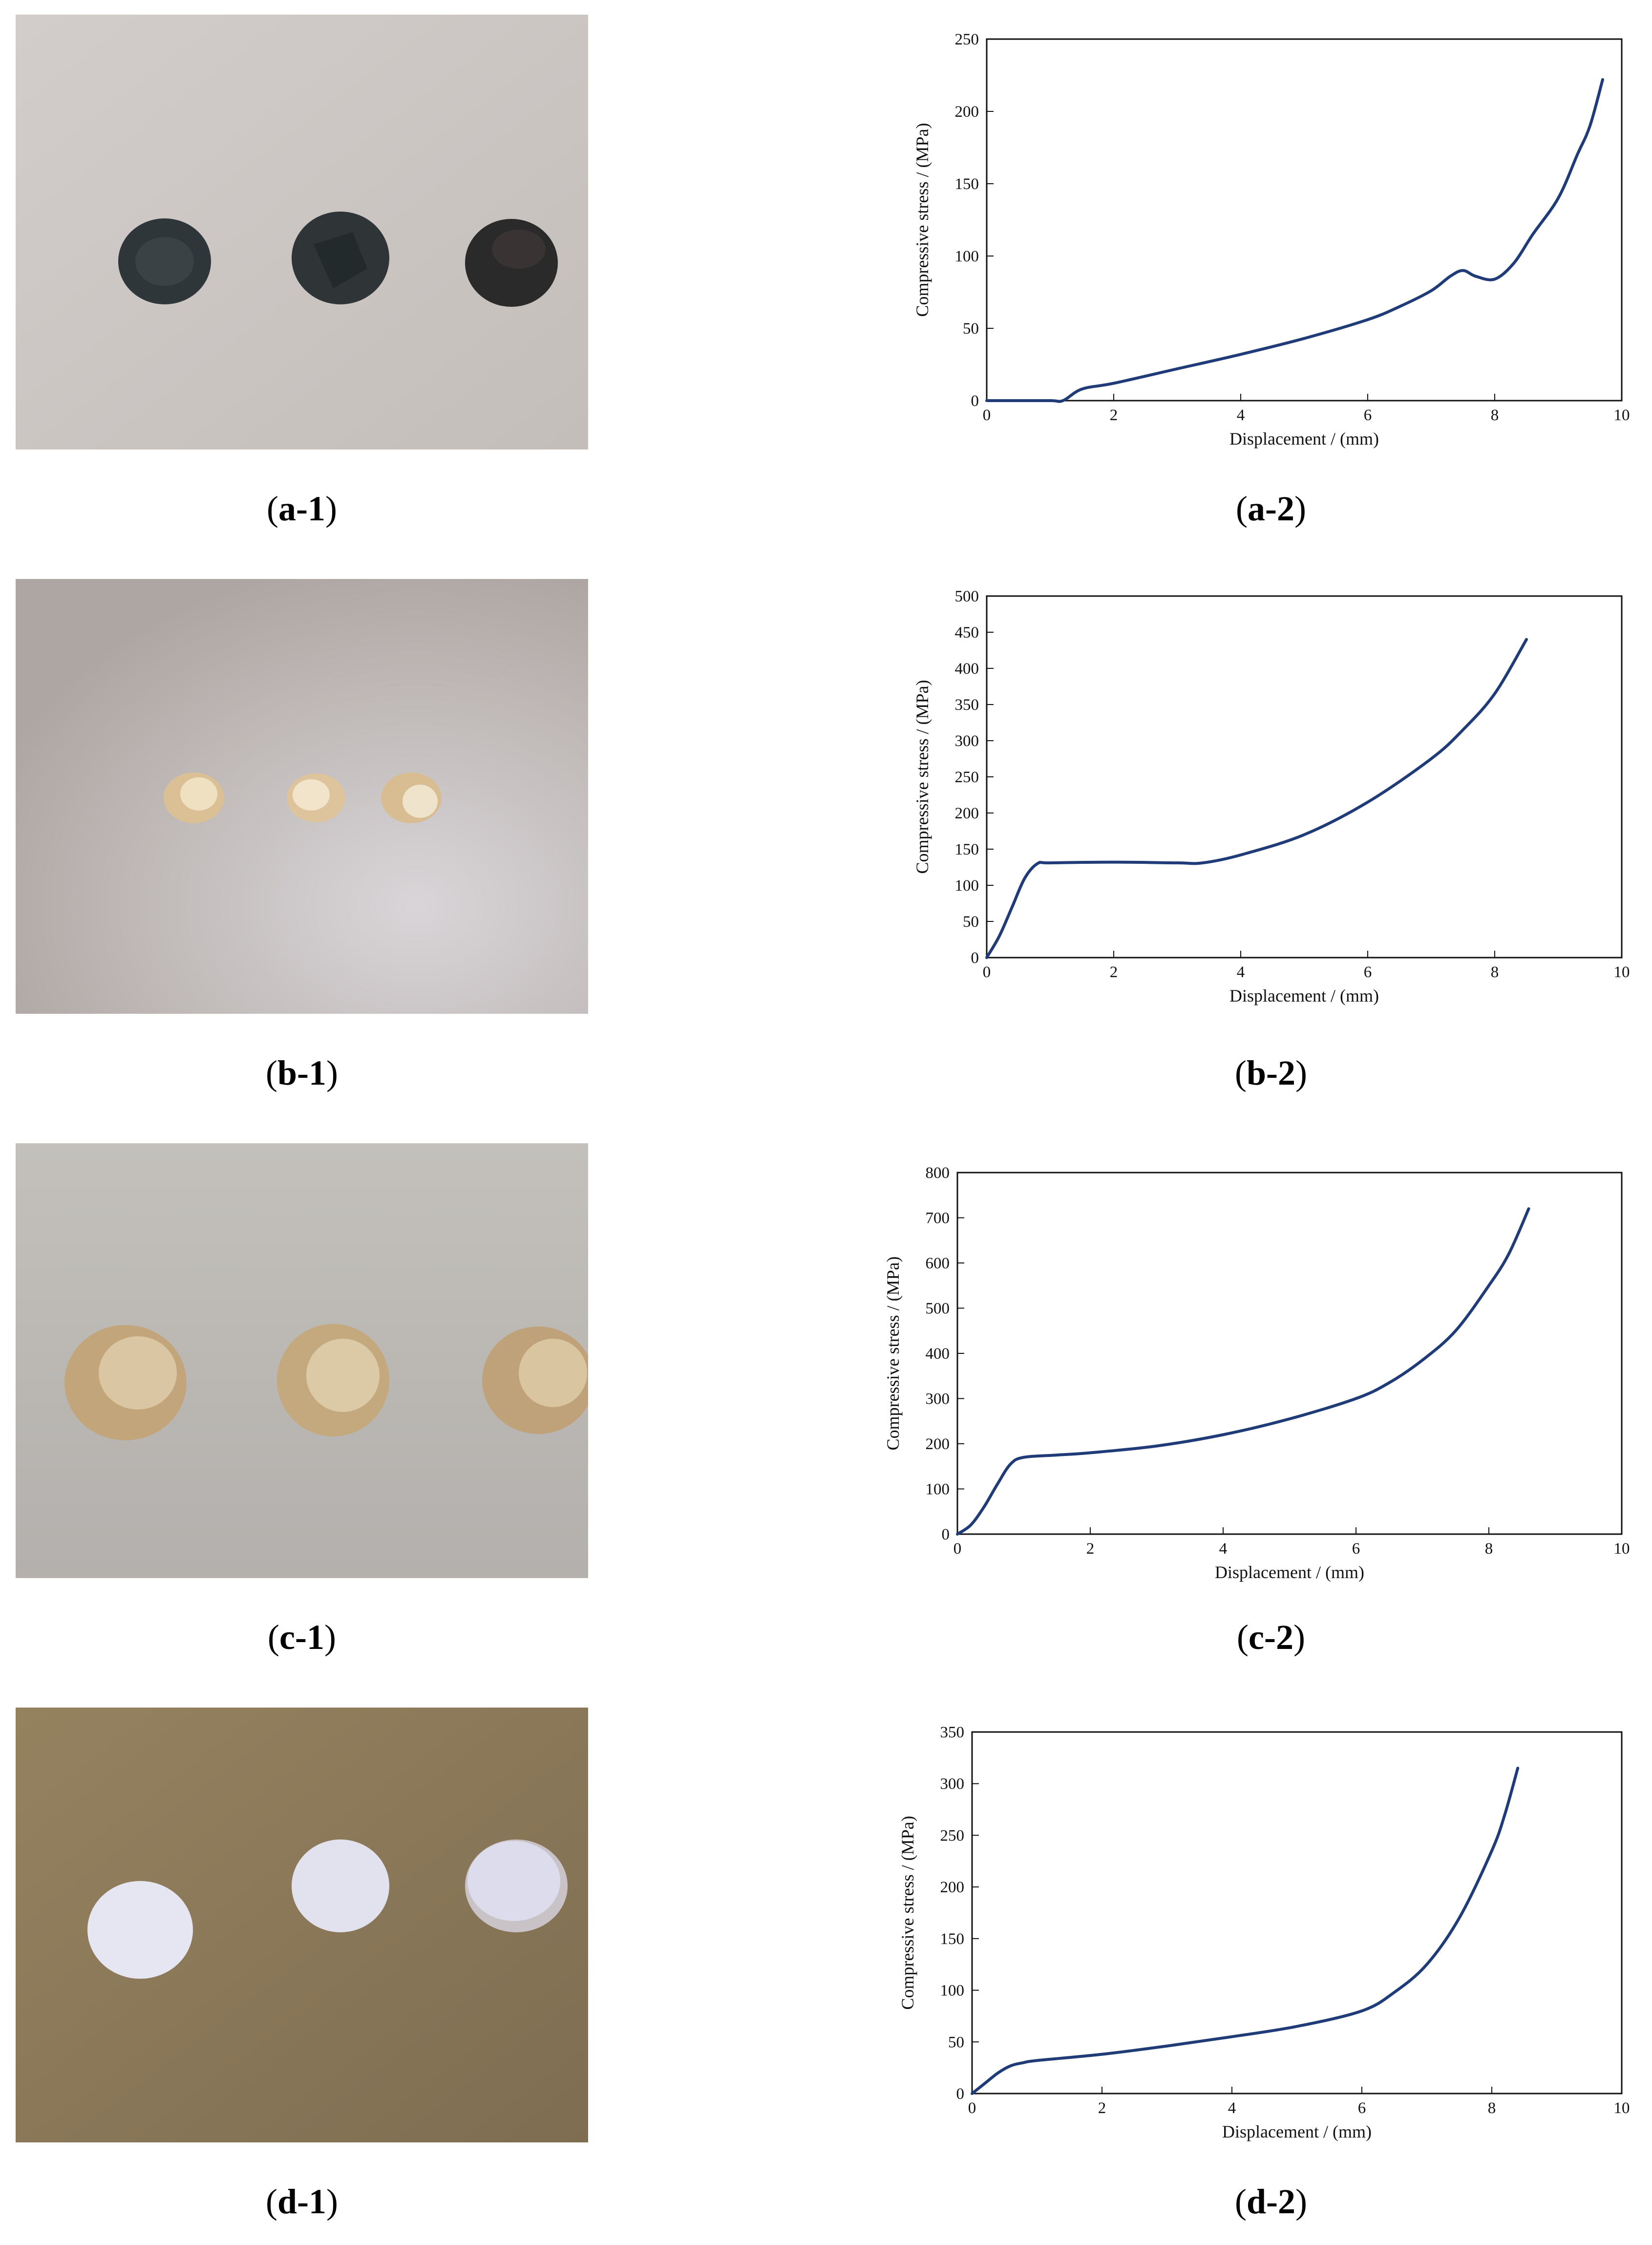  Describe the element at coordinates (1271, 1072) in the screenshot. I see `caption-b-2: (b-2)` at that location.